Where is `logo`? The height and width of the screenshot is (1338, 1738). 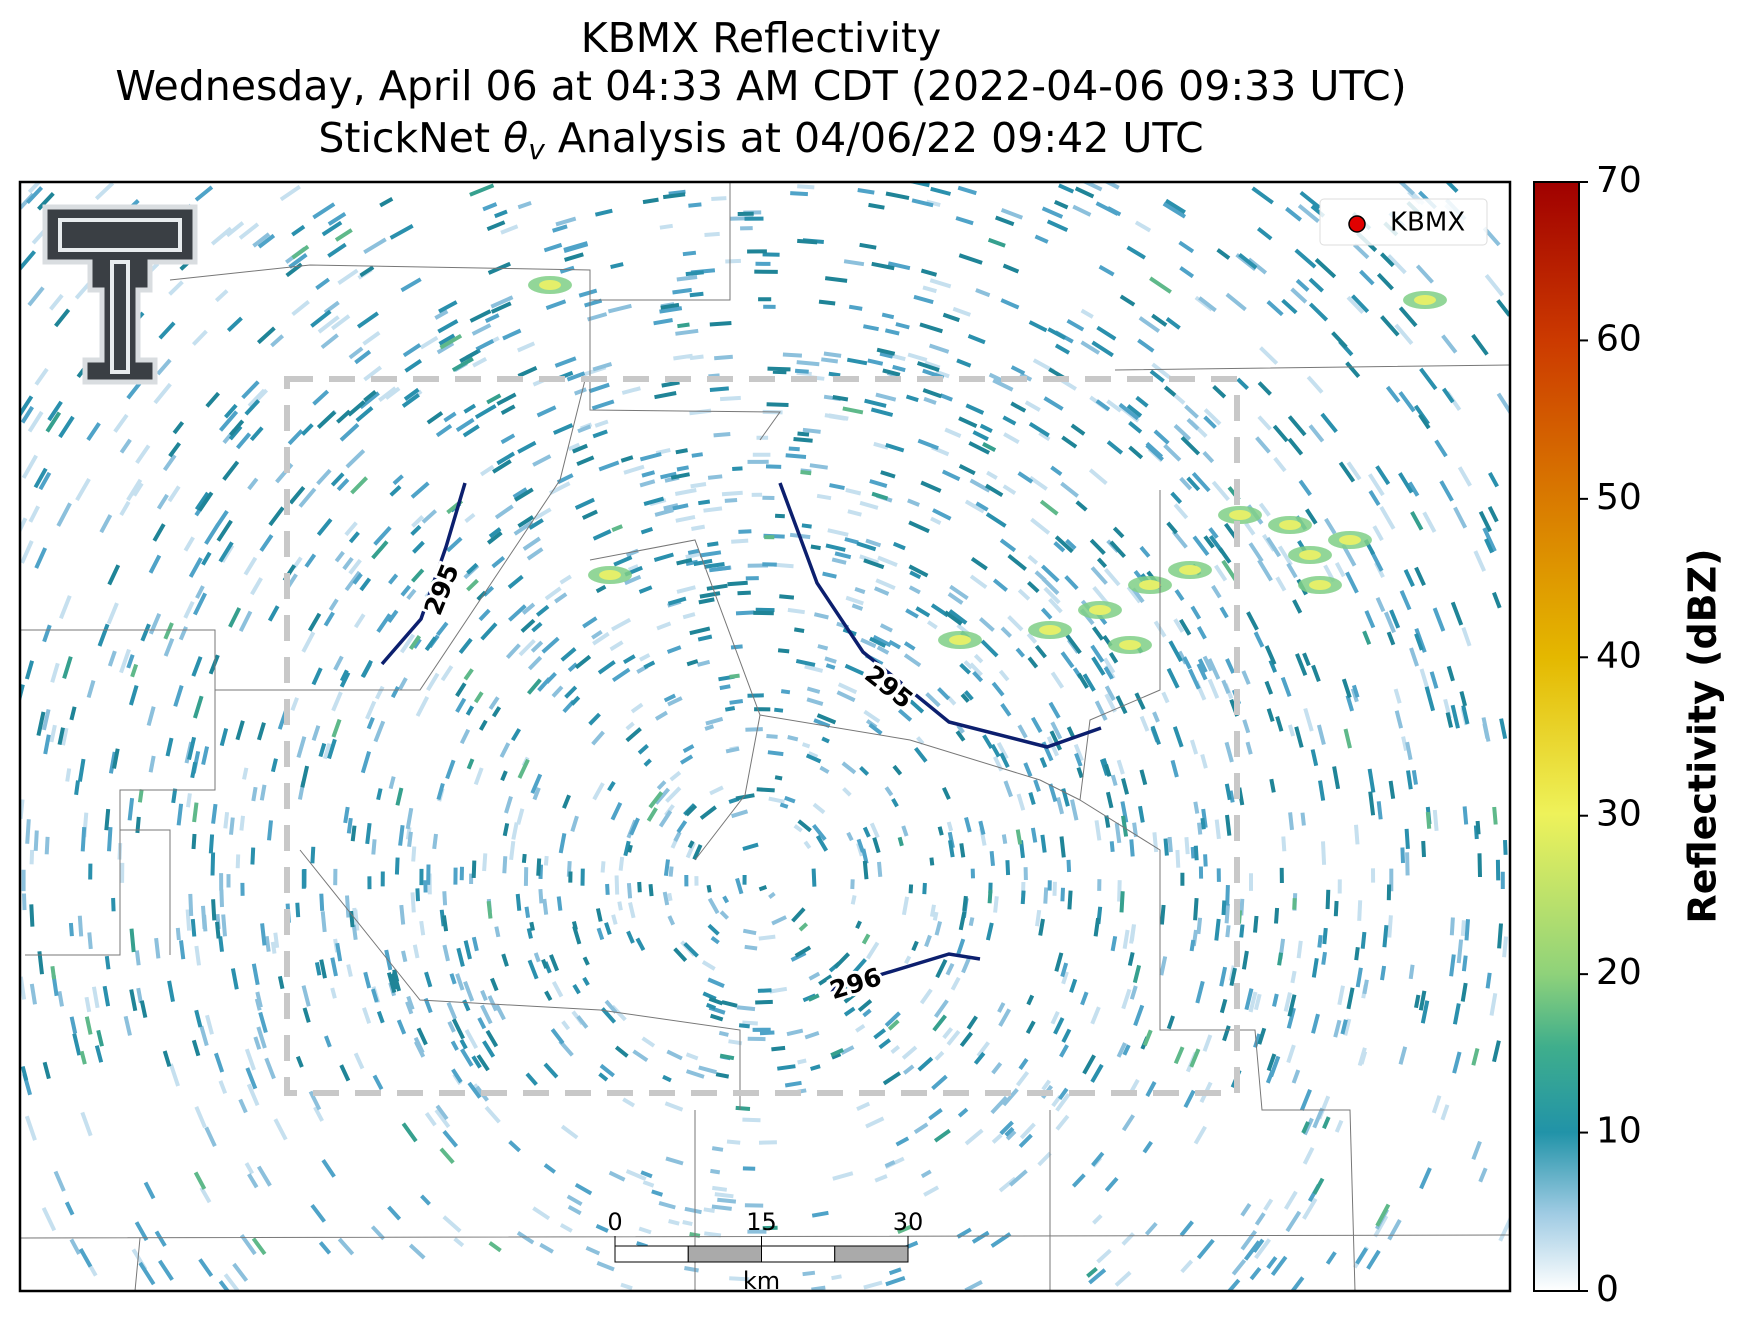
logo is located at coordinates (120, 294).